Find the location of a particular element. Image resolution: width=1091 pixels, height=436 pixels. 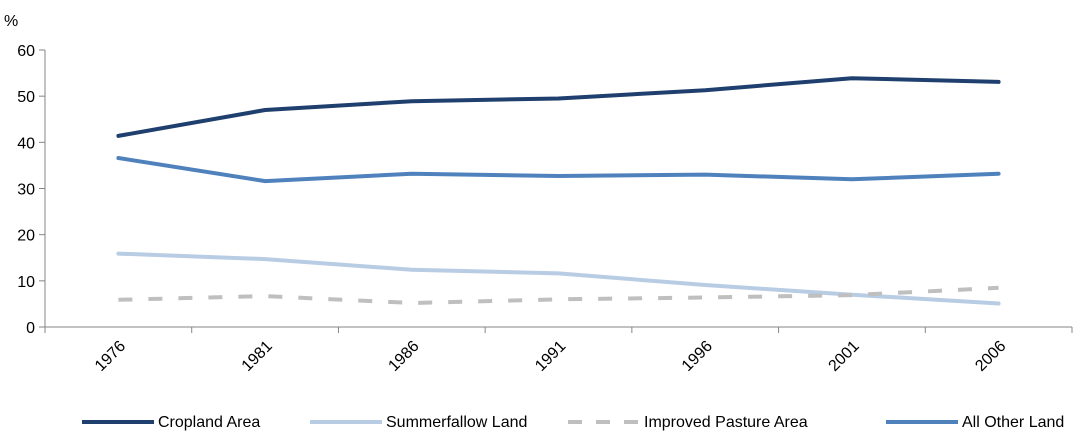

legend-item: Improved Pasture Area is located at coordinates (688, 422).